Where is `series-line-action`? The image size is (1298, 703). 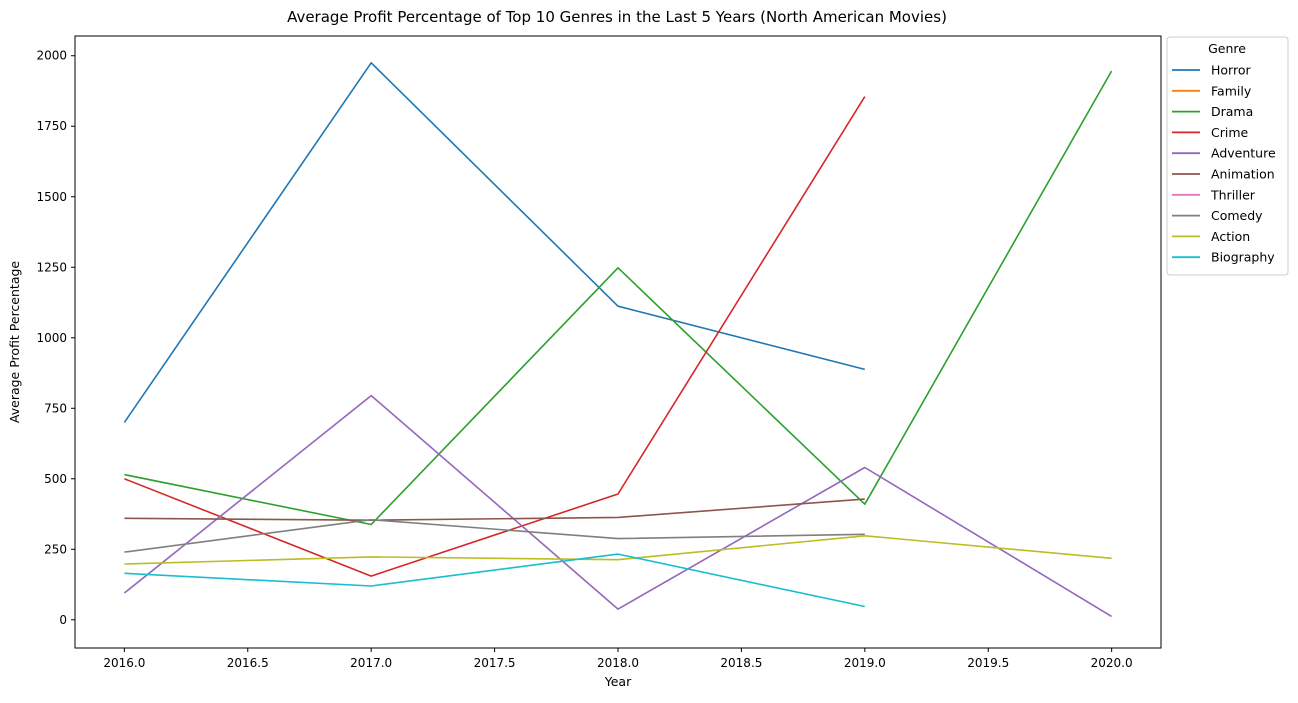 series-line-action is located at coordinates (618, 549).